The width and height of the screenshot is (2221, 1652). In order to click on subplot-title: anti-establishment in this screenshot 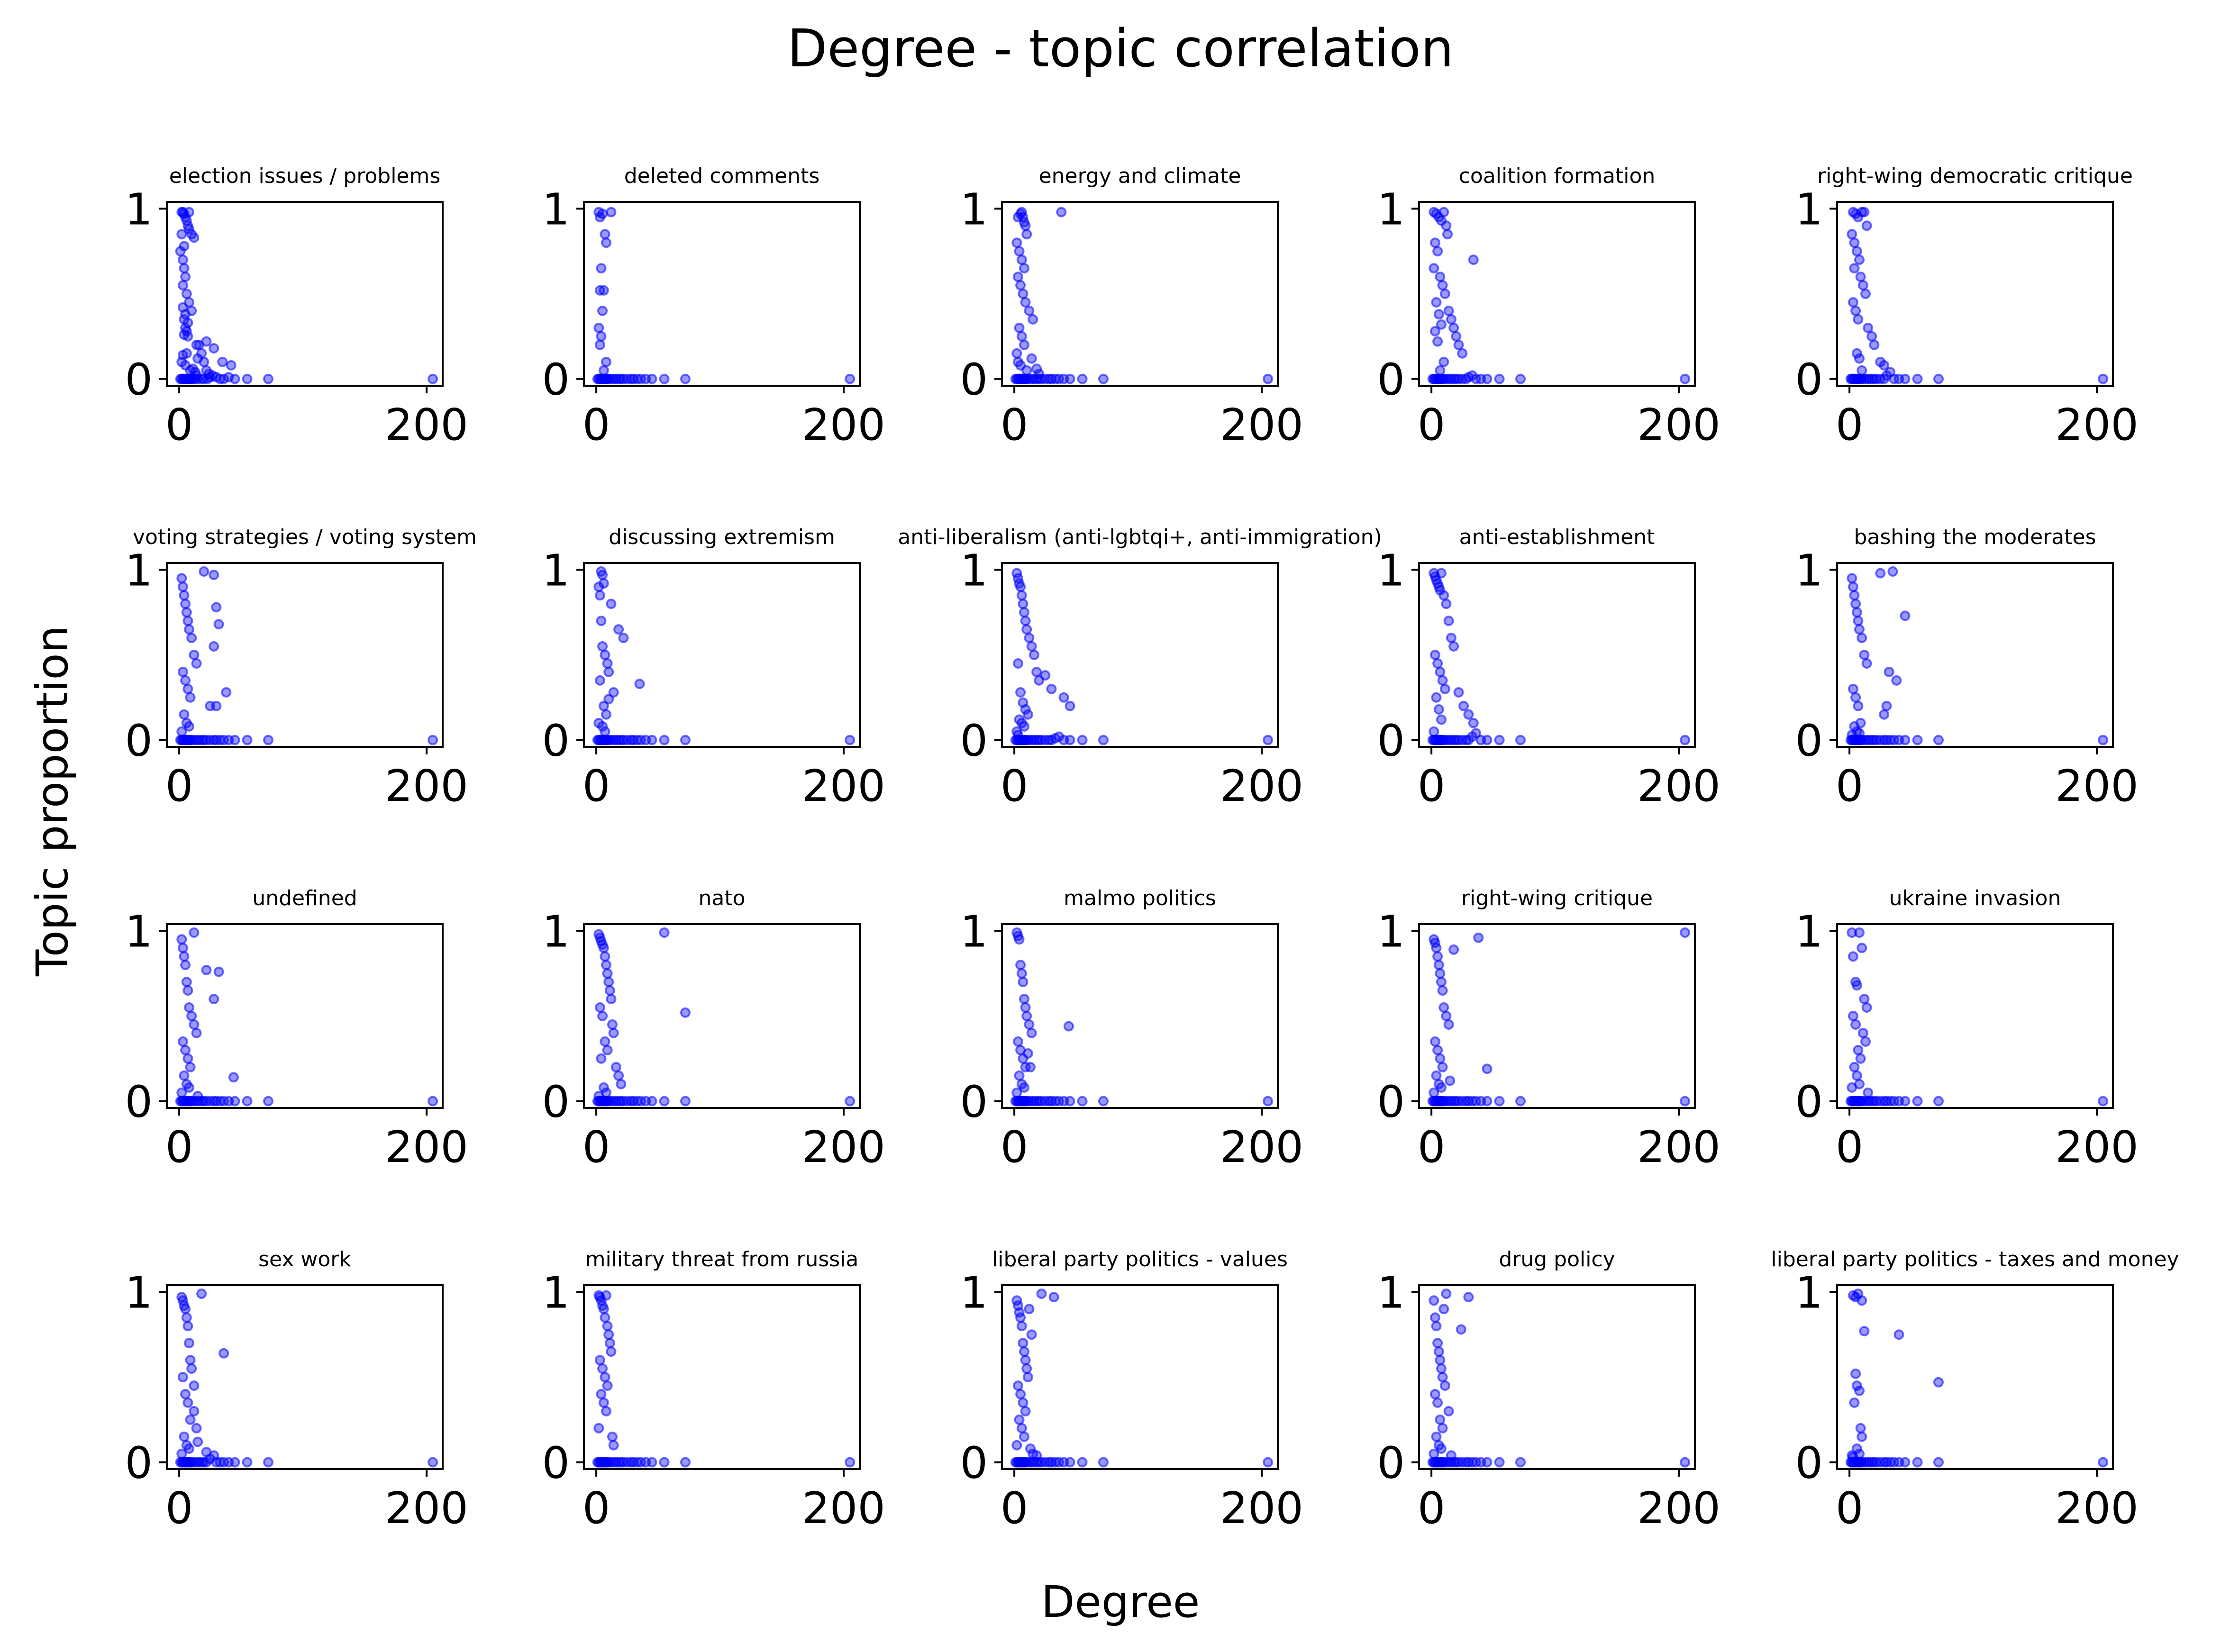, I will do `click(1557, 537)`.